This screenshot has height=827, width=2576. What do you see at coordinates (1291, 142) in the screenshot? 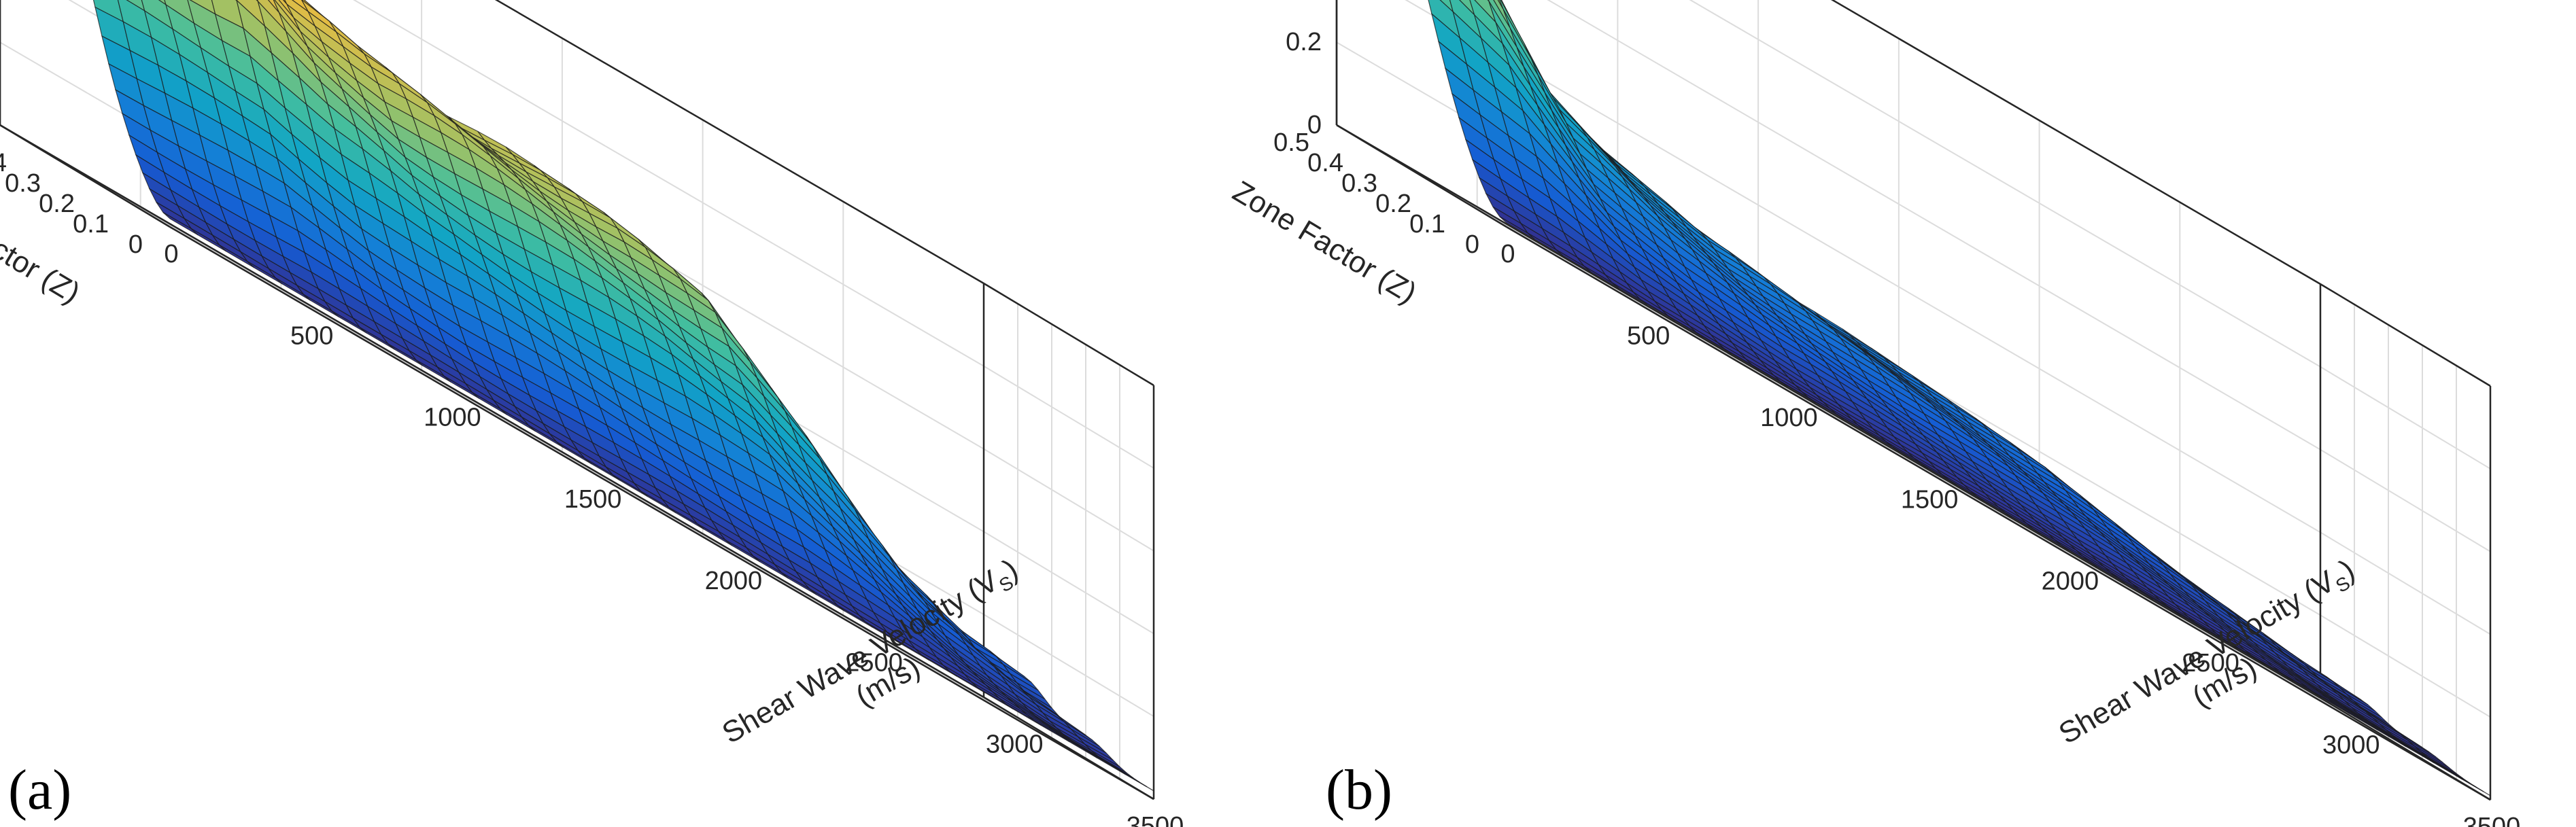
I see `y-tick-label: 0.5` at bounding box center [1291, 142].